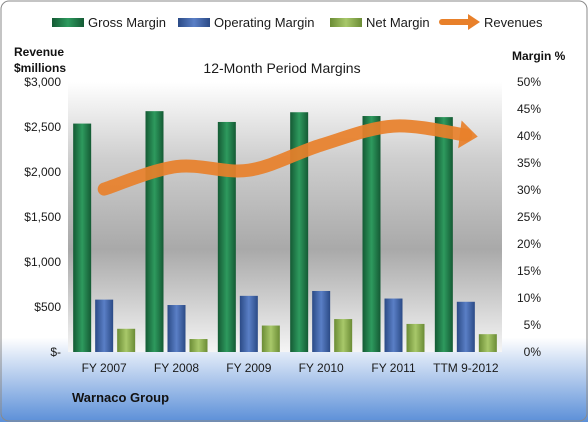 Image resolution: width=588 pixels, height=422 pixels. I want to click on revenue-series-line, so click(285, 157).